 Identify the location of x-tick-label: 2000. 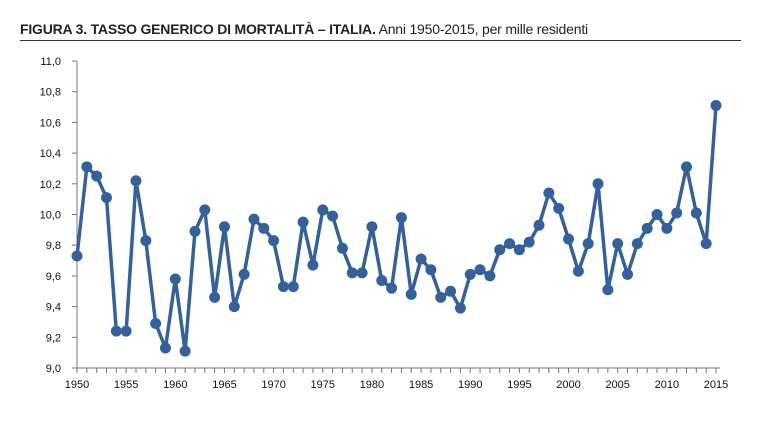
(568, 385).